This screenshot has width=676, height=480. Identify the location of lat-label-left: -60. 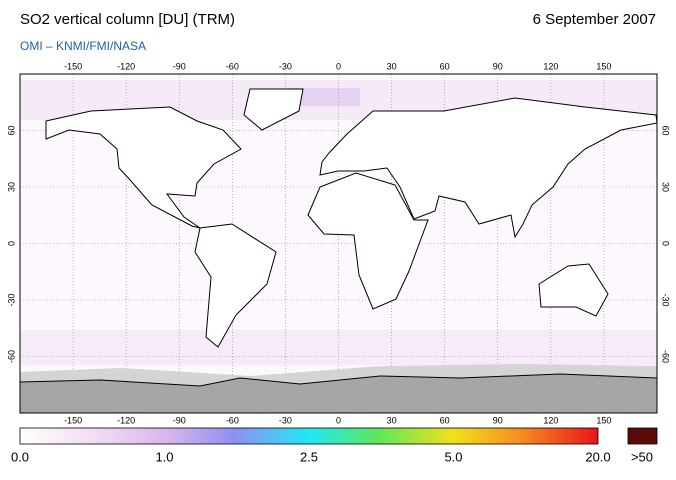
(11, 356).